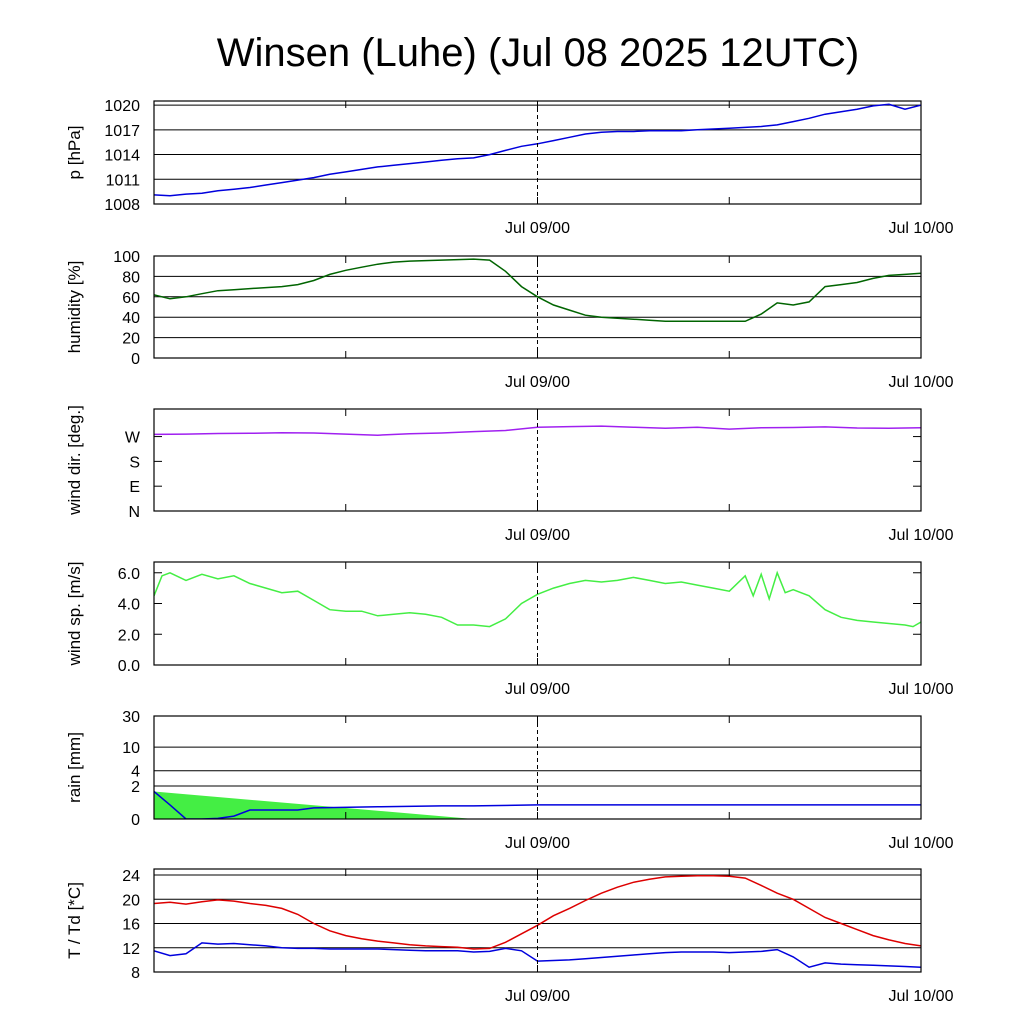 This screenshot has width=1024, height=1024. I want to click on y-tick-label: 0.0, so click(129, 666).